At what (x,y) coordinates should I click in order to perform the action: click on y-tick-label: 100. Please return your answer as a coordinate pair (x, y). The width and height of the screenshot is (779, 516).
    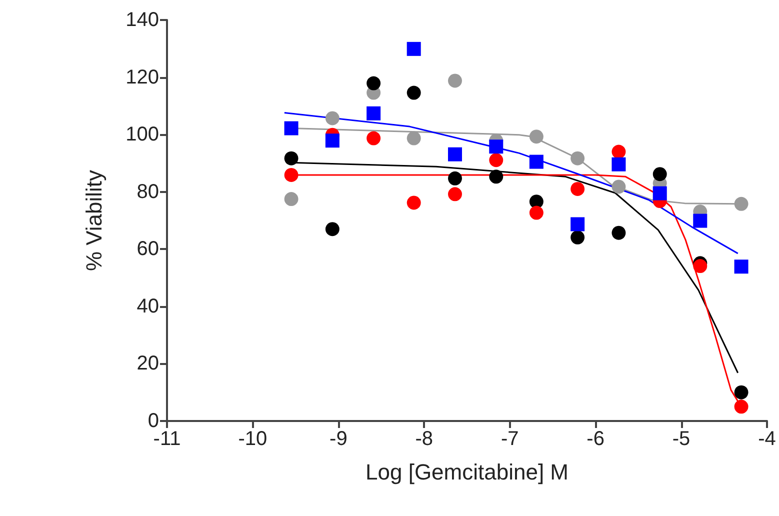
    Looking at the image, I should click on (142, 135).